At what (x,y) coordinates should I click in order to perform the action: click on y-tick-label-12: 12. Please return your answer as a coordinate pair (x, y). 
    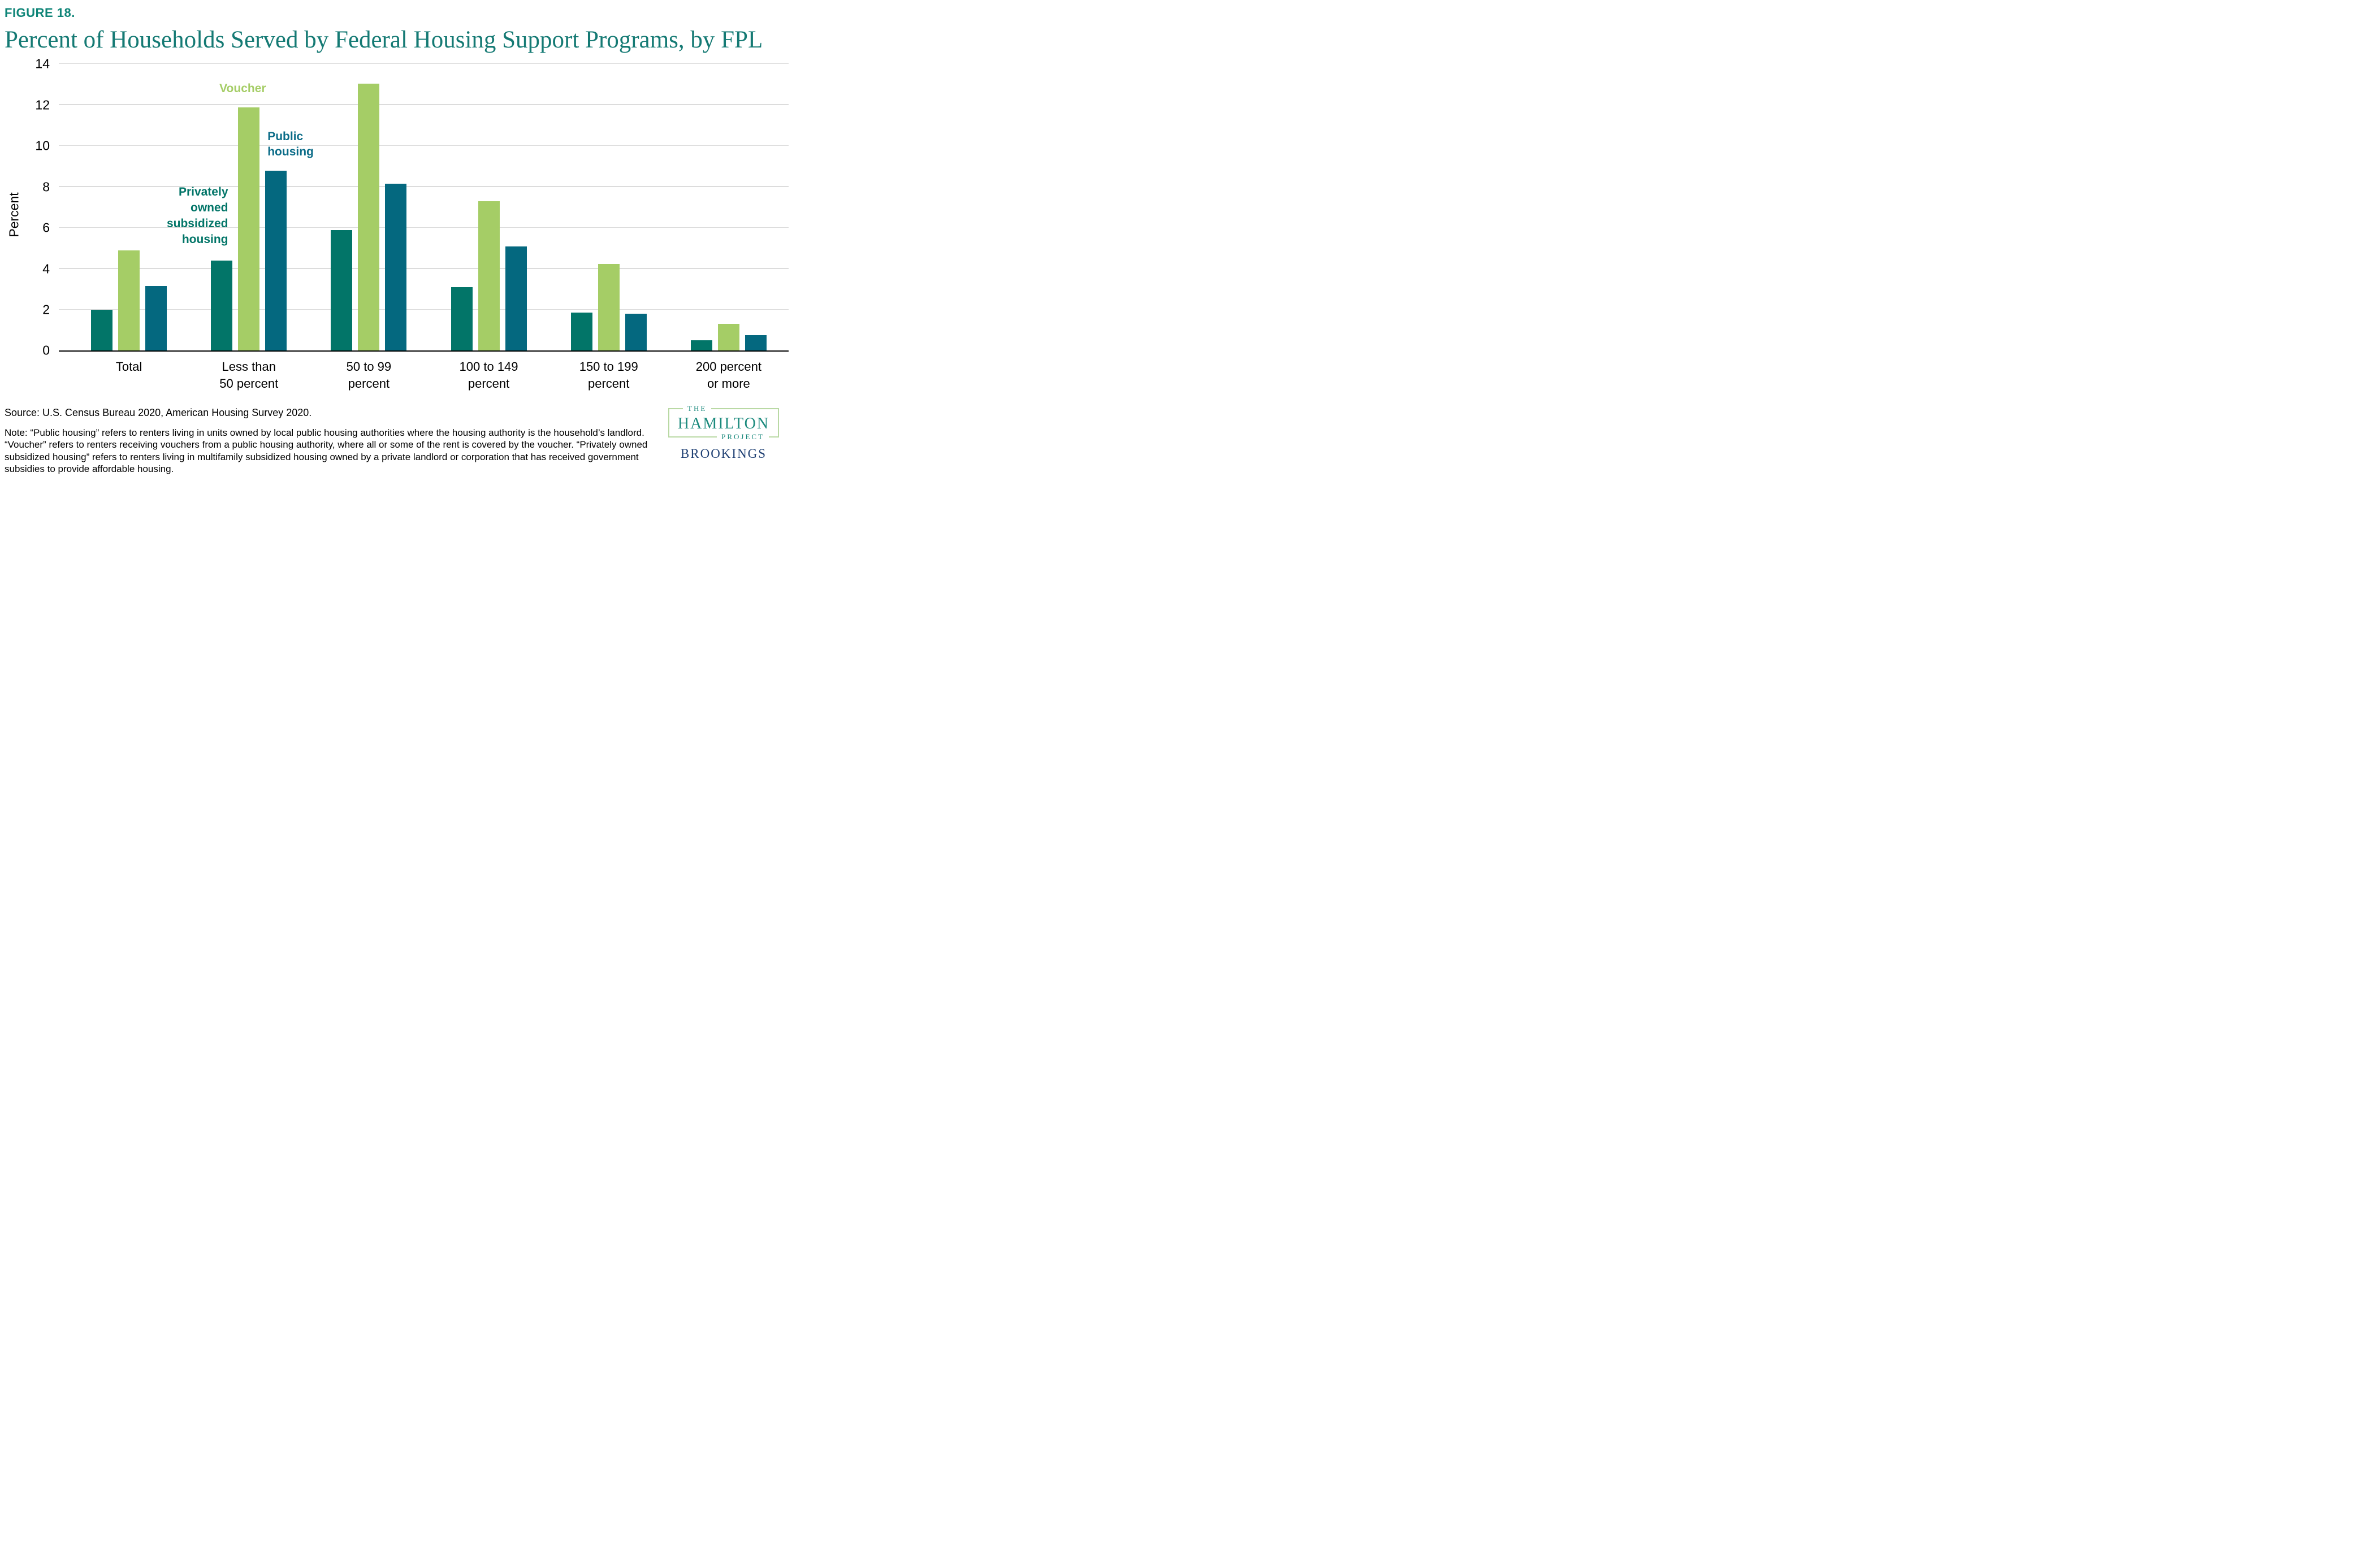
    Looking at the image, I should click on (42, 104).